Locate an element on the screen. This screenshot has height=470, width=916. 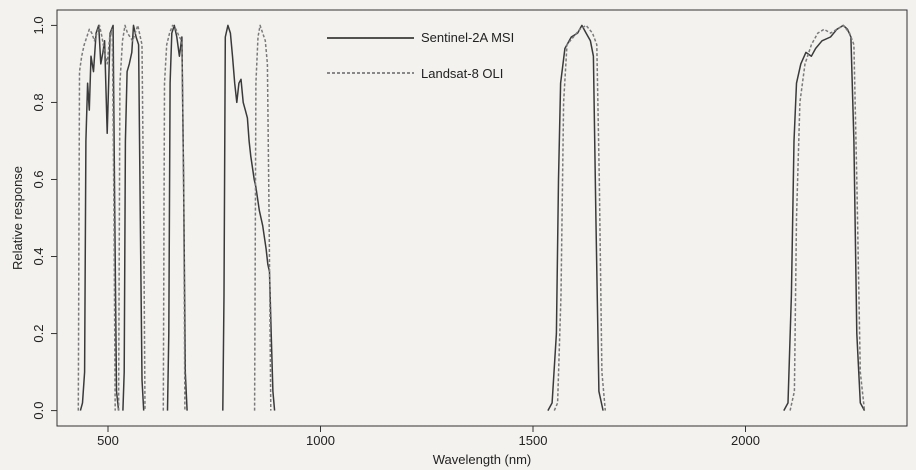
y-tick-label: 0.6 is located at coordinates (38, 179).